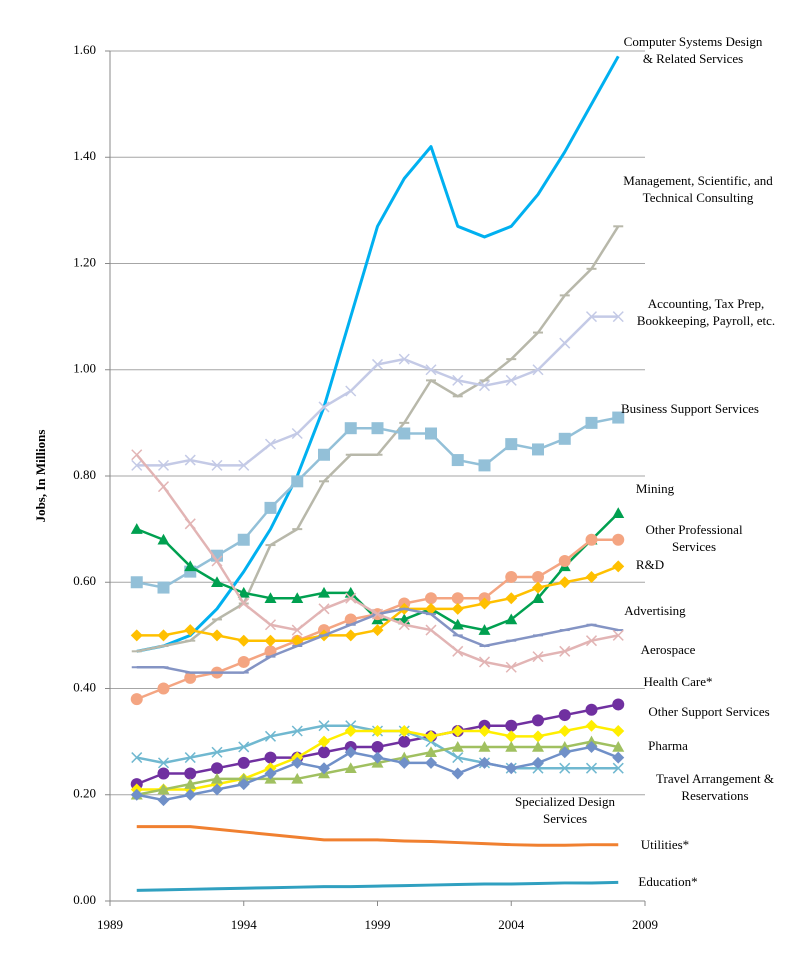 The height and width of the screenshot is (962, 800). Describe the element at coordinates (84, 49) in the screenshot. I see `y-tick-label: 1.60` at that location.